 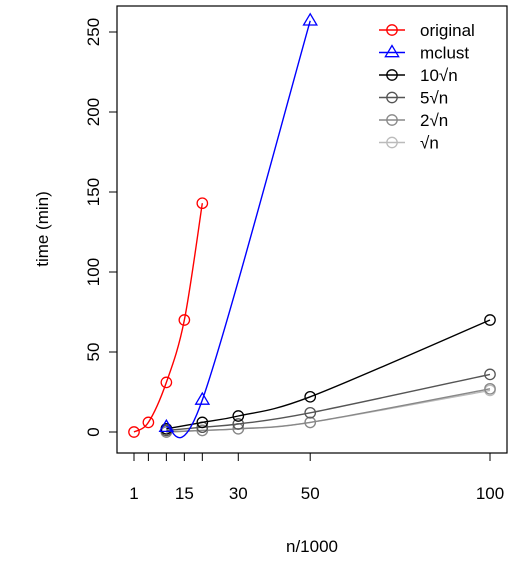 I want to click on legend-label: original, so click(x=447, y=30).